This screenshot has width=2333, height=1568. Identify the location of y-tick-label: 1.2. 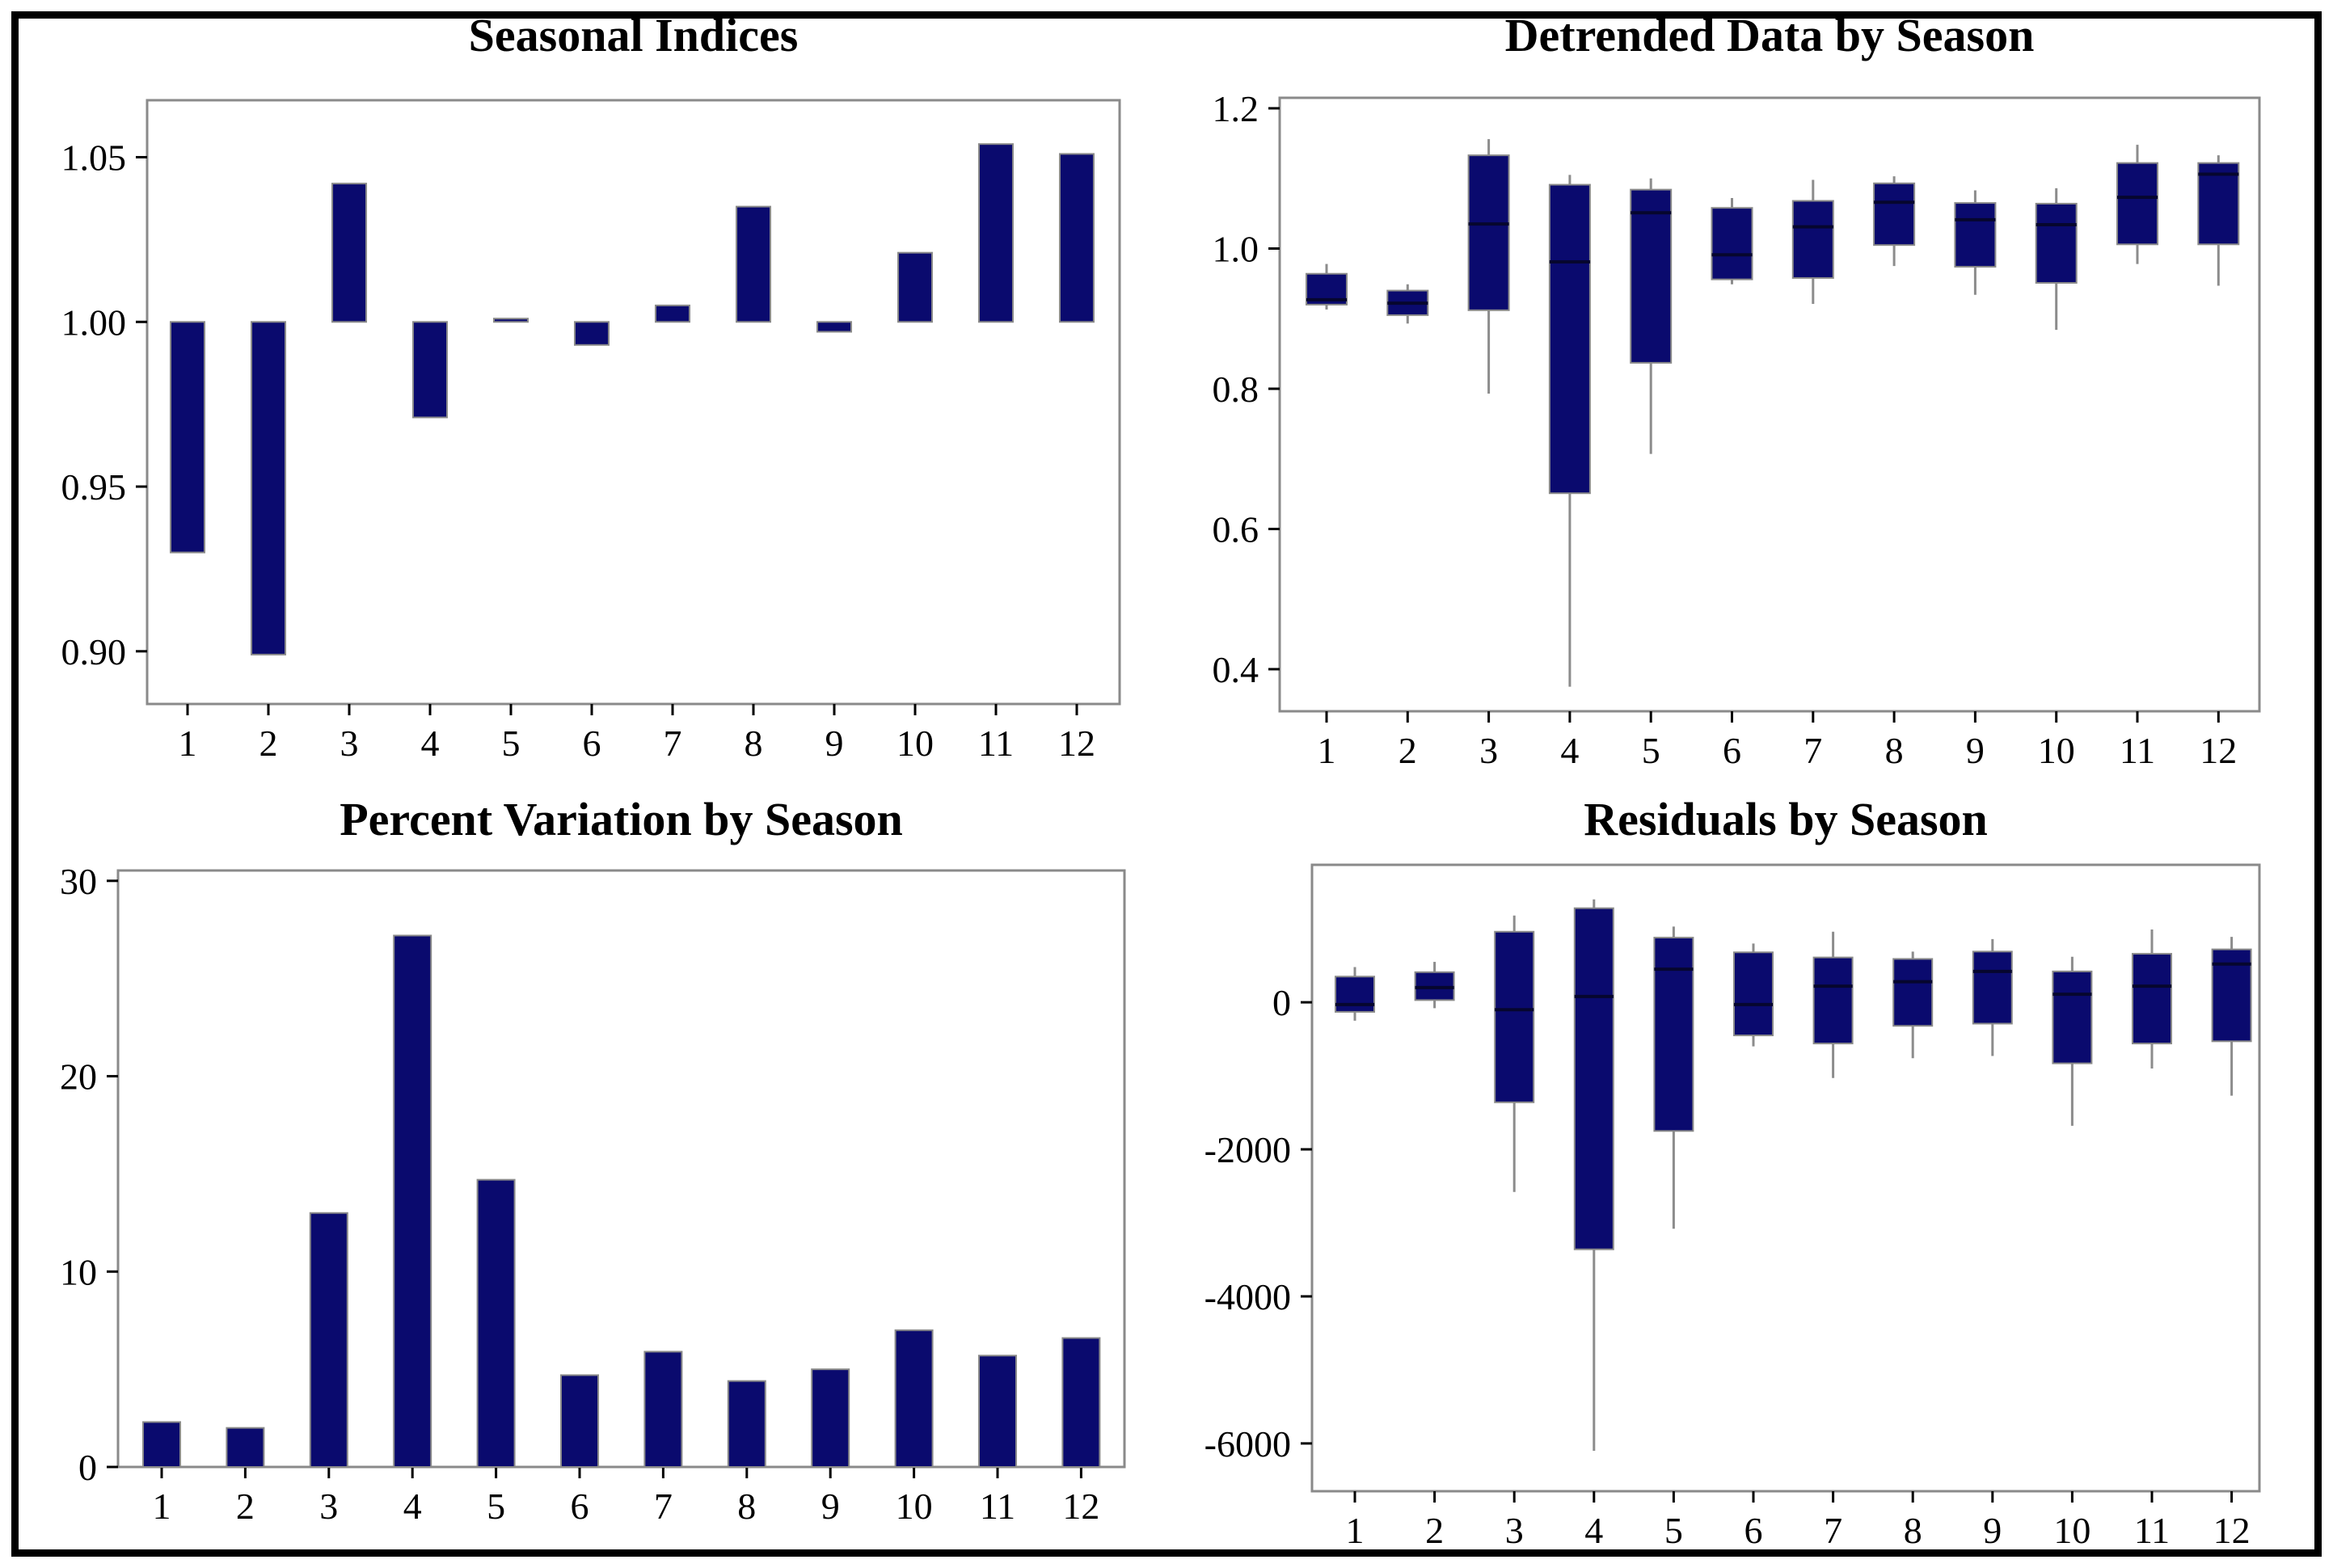
(1236, 108).